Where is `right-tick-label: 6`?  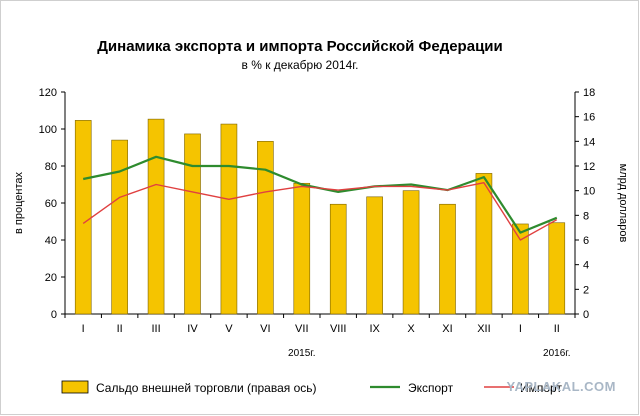
right-tick-label: 6 is located at coordinates (586, 241).